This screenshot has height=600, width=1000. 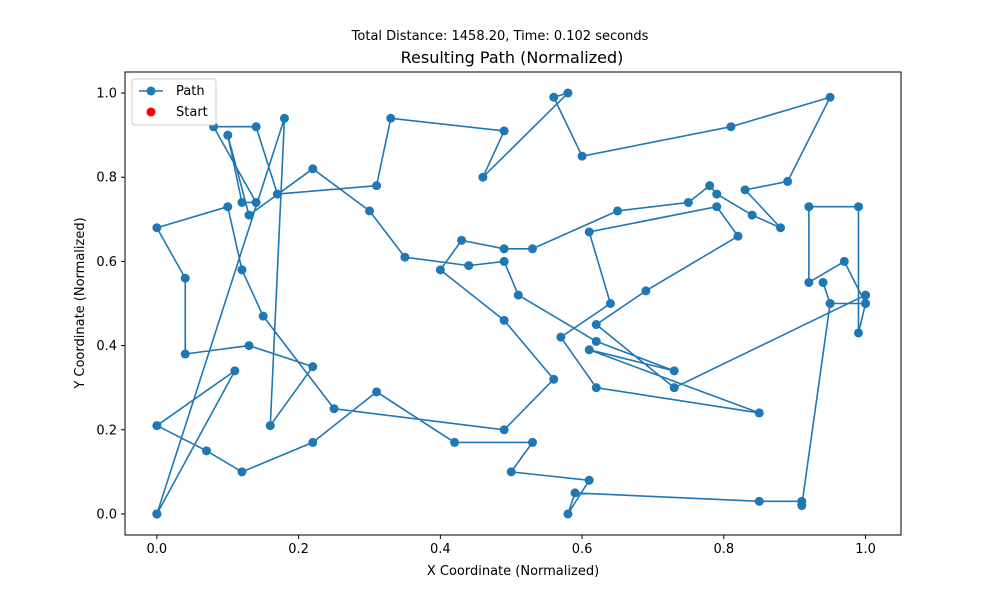 I want to click on legend-path-marker, so click(x=151, y=91).